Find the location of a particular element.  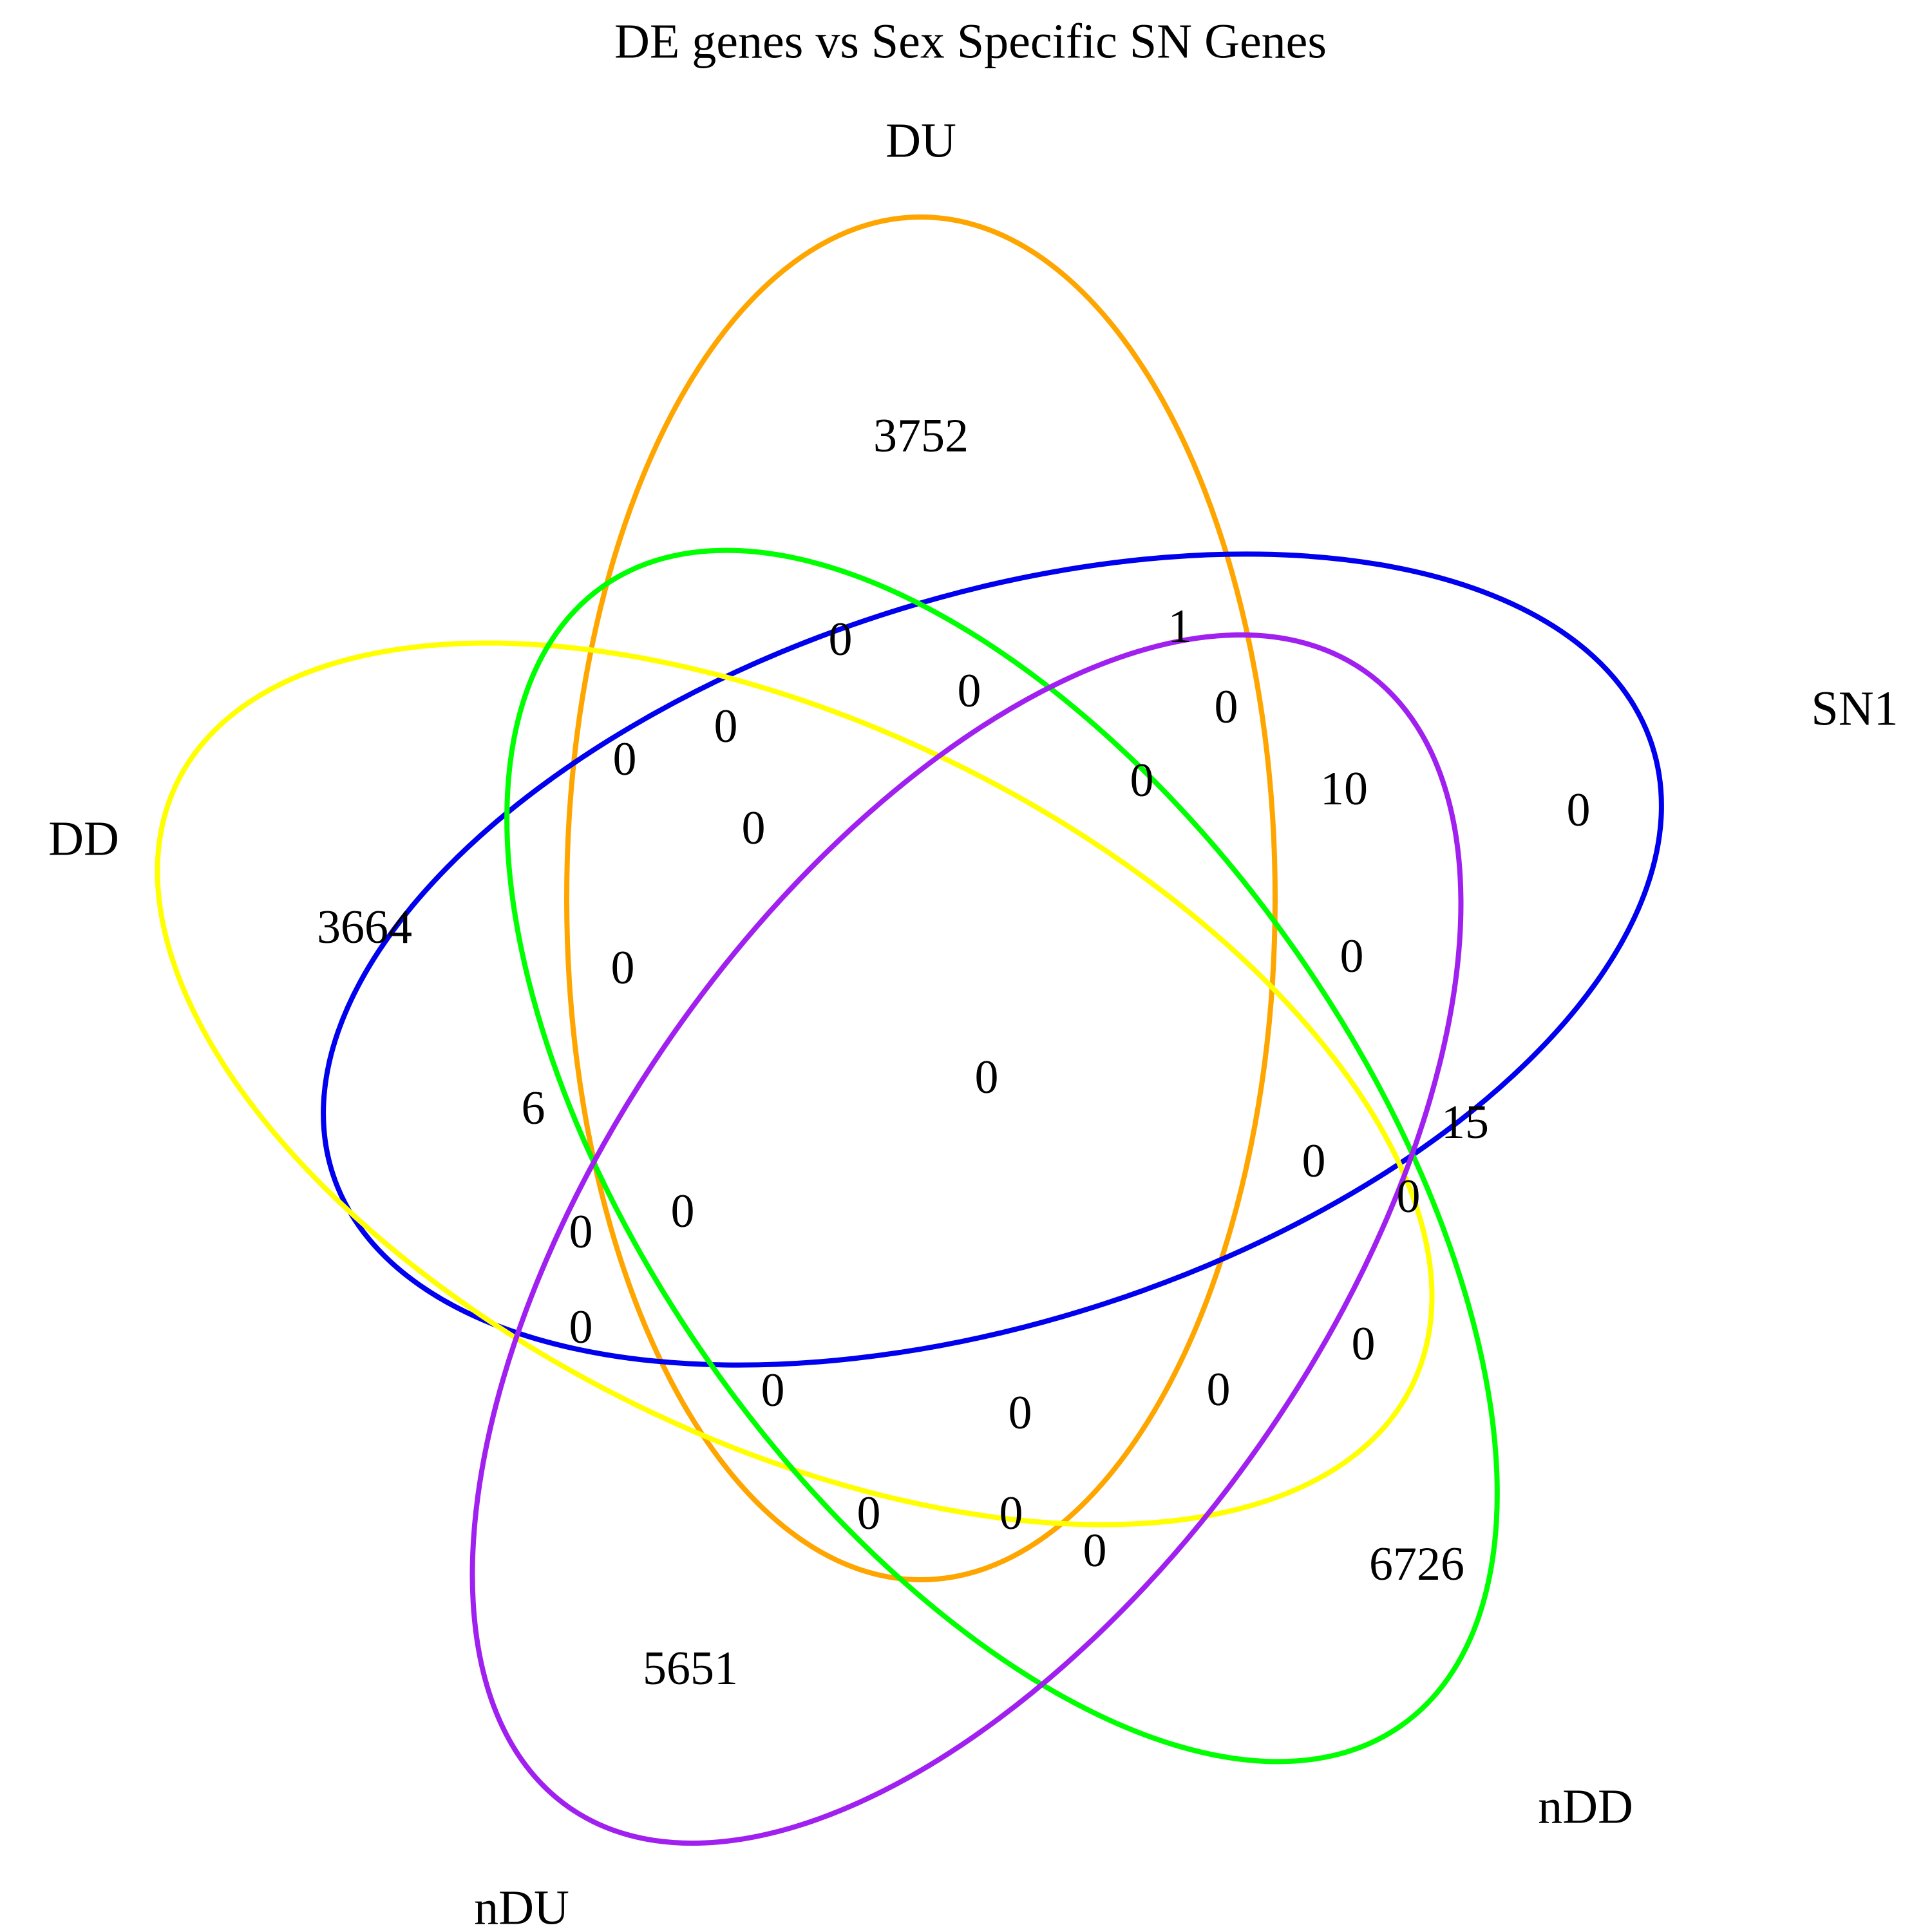

region-count: 1 is located at coordinates (1180, 626).